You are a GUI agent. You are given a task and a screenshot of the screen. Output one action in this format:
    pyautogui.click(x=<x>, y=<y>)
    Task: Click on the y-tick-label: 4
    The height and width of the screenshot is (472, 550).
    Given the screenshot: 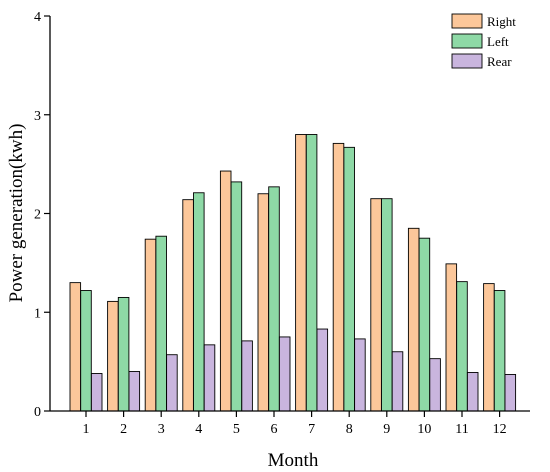 What is the action you would take?
    pyautogui.click(x=37, y=17)
    